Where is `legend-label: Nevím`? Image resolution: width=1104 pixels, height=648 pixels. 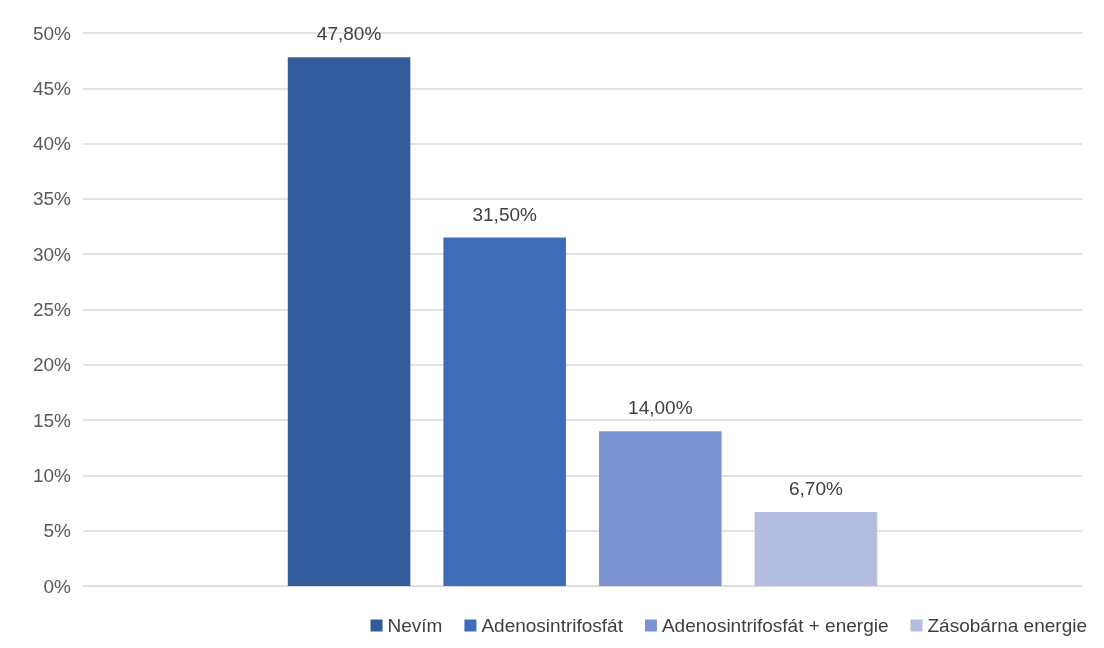 legend-label: Nevím is located at coordinates (415, 625).